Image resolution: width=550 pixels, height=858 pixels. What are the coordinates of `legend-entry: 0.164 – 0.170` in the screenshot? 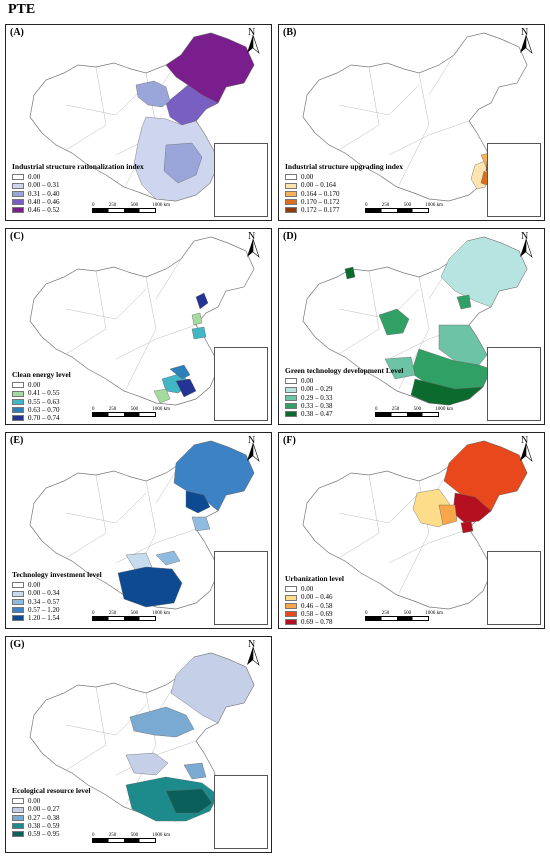 It's located at (344, 194).